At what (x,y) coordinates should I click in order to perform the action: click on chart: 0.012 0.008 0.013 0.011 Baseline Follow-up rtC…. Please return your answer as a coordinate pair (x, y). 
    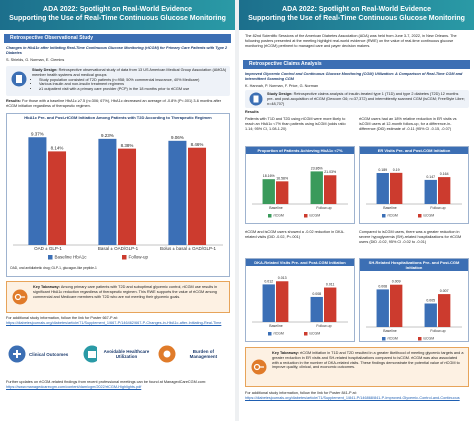
    Looking at the image, I should click on (300, 306).